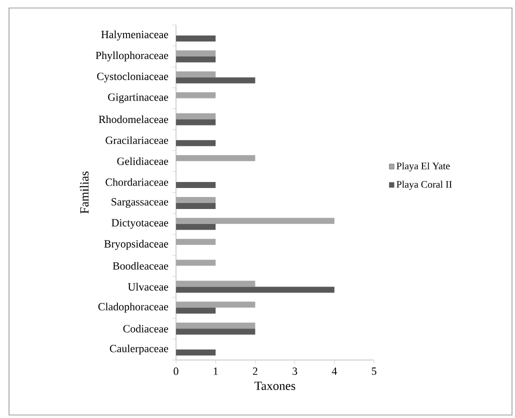 The width and height of the screenshot is (515, 418). I want to click on y-tick-label: Codiaceae, so click(145, 328).